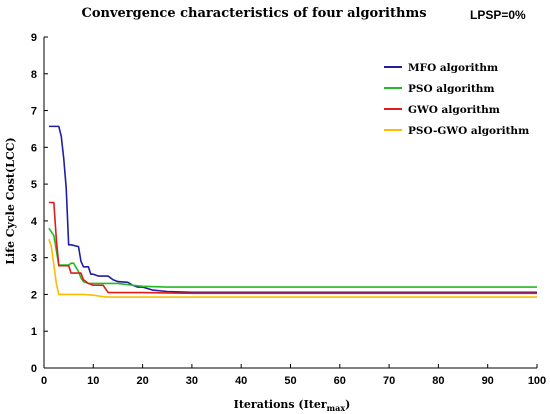 The image size is (550, 414). Describe the element at coordinates (498, 15) in the screenshot. I see `lpsp-annotation: LPSP=0%` at that location.